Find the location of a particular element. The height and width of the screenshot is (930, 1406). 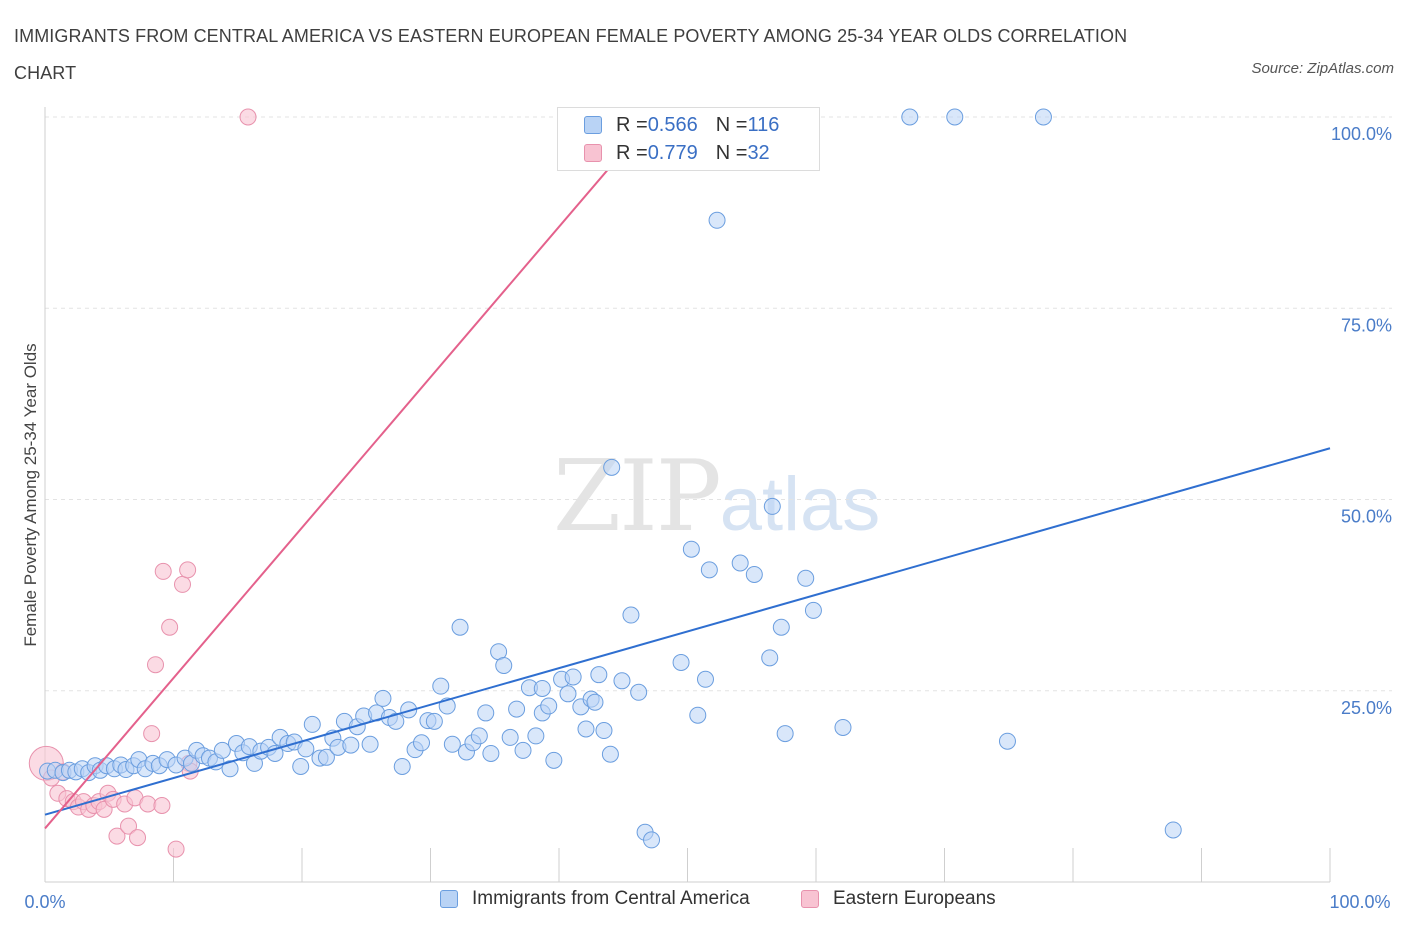

stats-legend: R = 0.566 N = 116 R = 0.779 N = 32 is located at coordinates (688, 139).